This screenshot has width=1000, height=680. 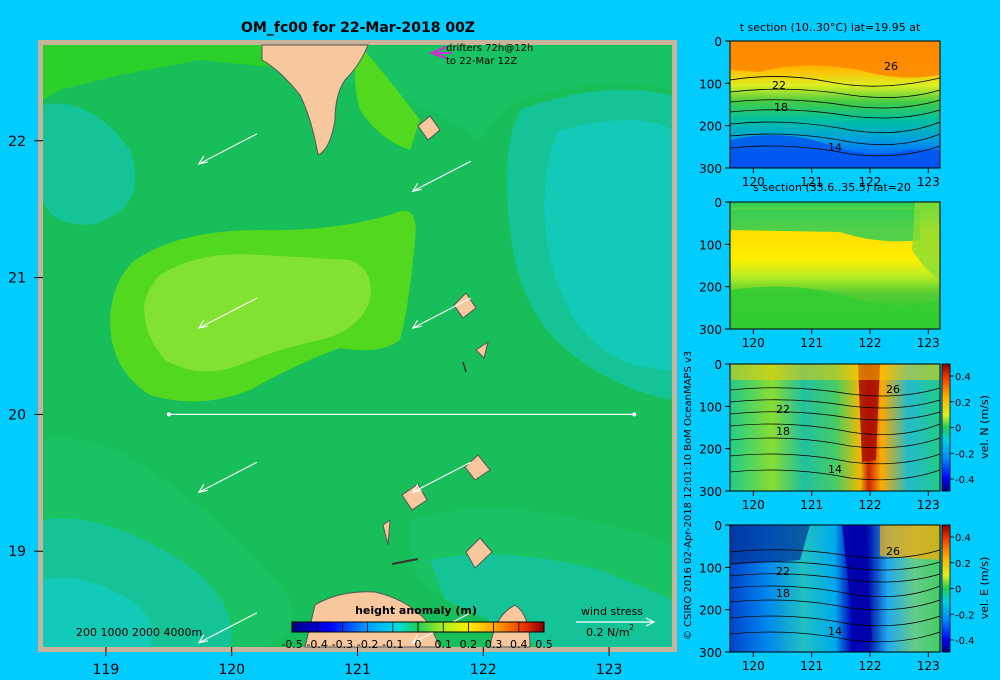 What do you see at coordinates (835, 372) in the screenshot?
I see `veln-surface-layer` at bounding box center [835, 372].